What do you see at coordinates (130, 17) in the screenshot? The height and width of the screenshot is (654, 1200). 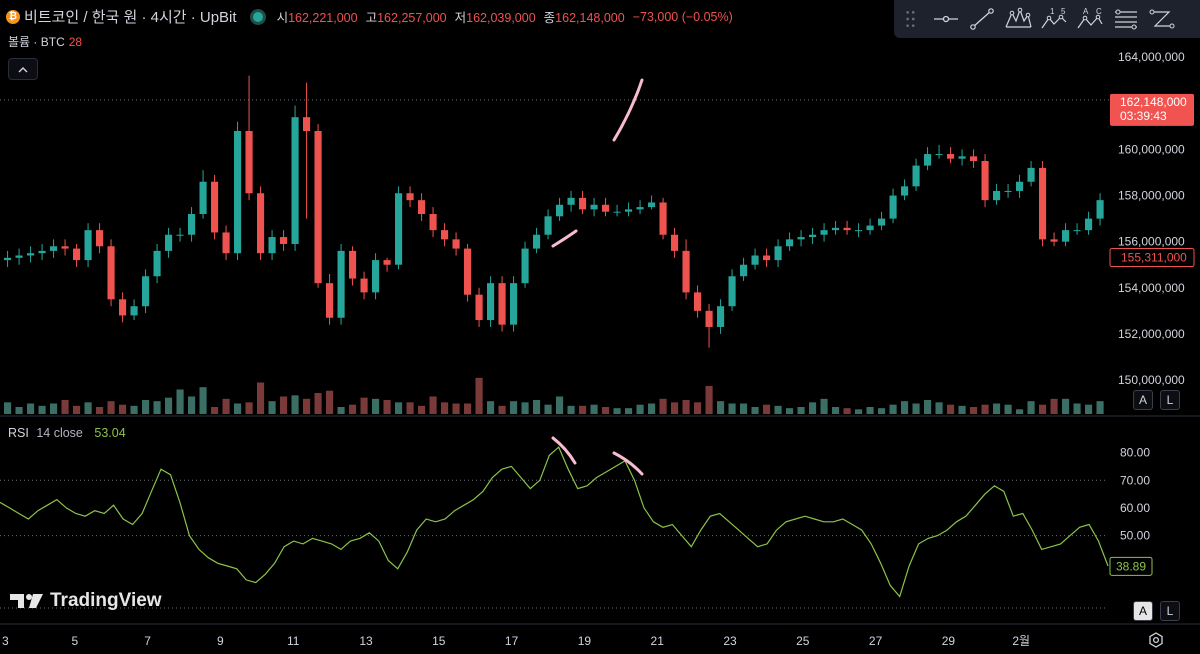 I see `symbol-title: 비트코인 / 한국 원 · 4시간 · UpBit` at bounding box center [130, 17].